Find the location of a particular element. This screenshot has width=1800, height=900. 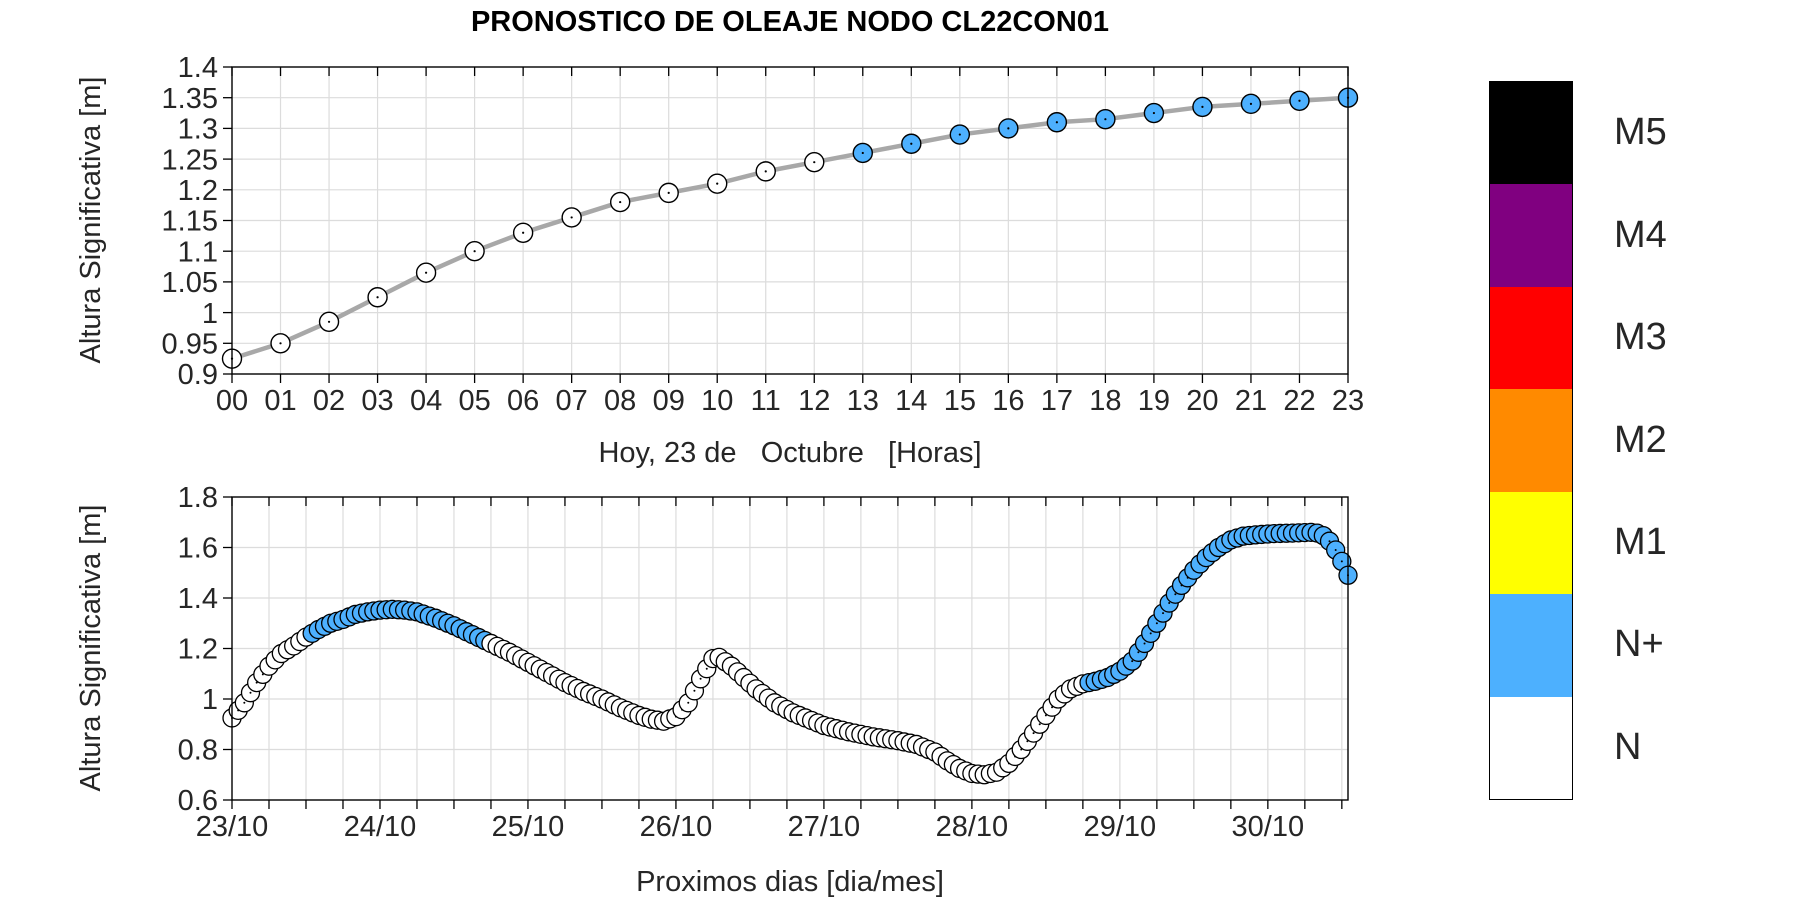

today-y-tick-label: 1.2 is located at coordinates (198, 191).